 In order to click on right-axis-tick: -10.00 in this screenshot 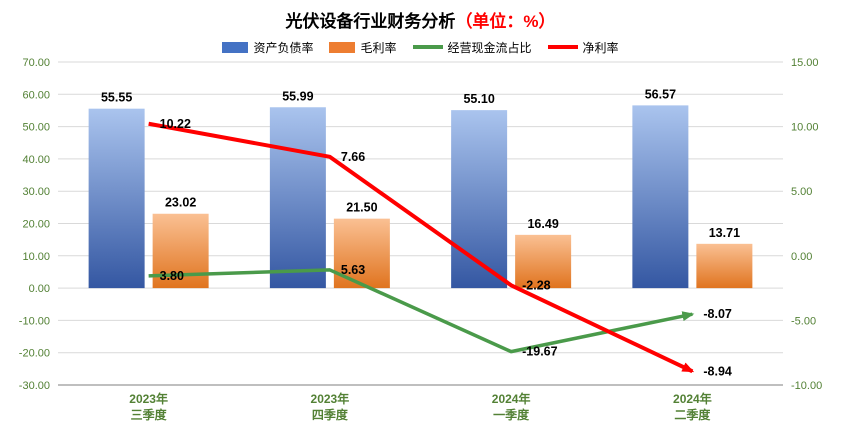, I will do `click(806, 386)`.